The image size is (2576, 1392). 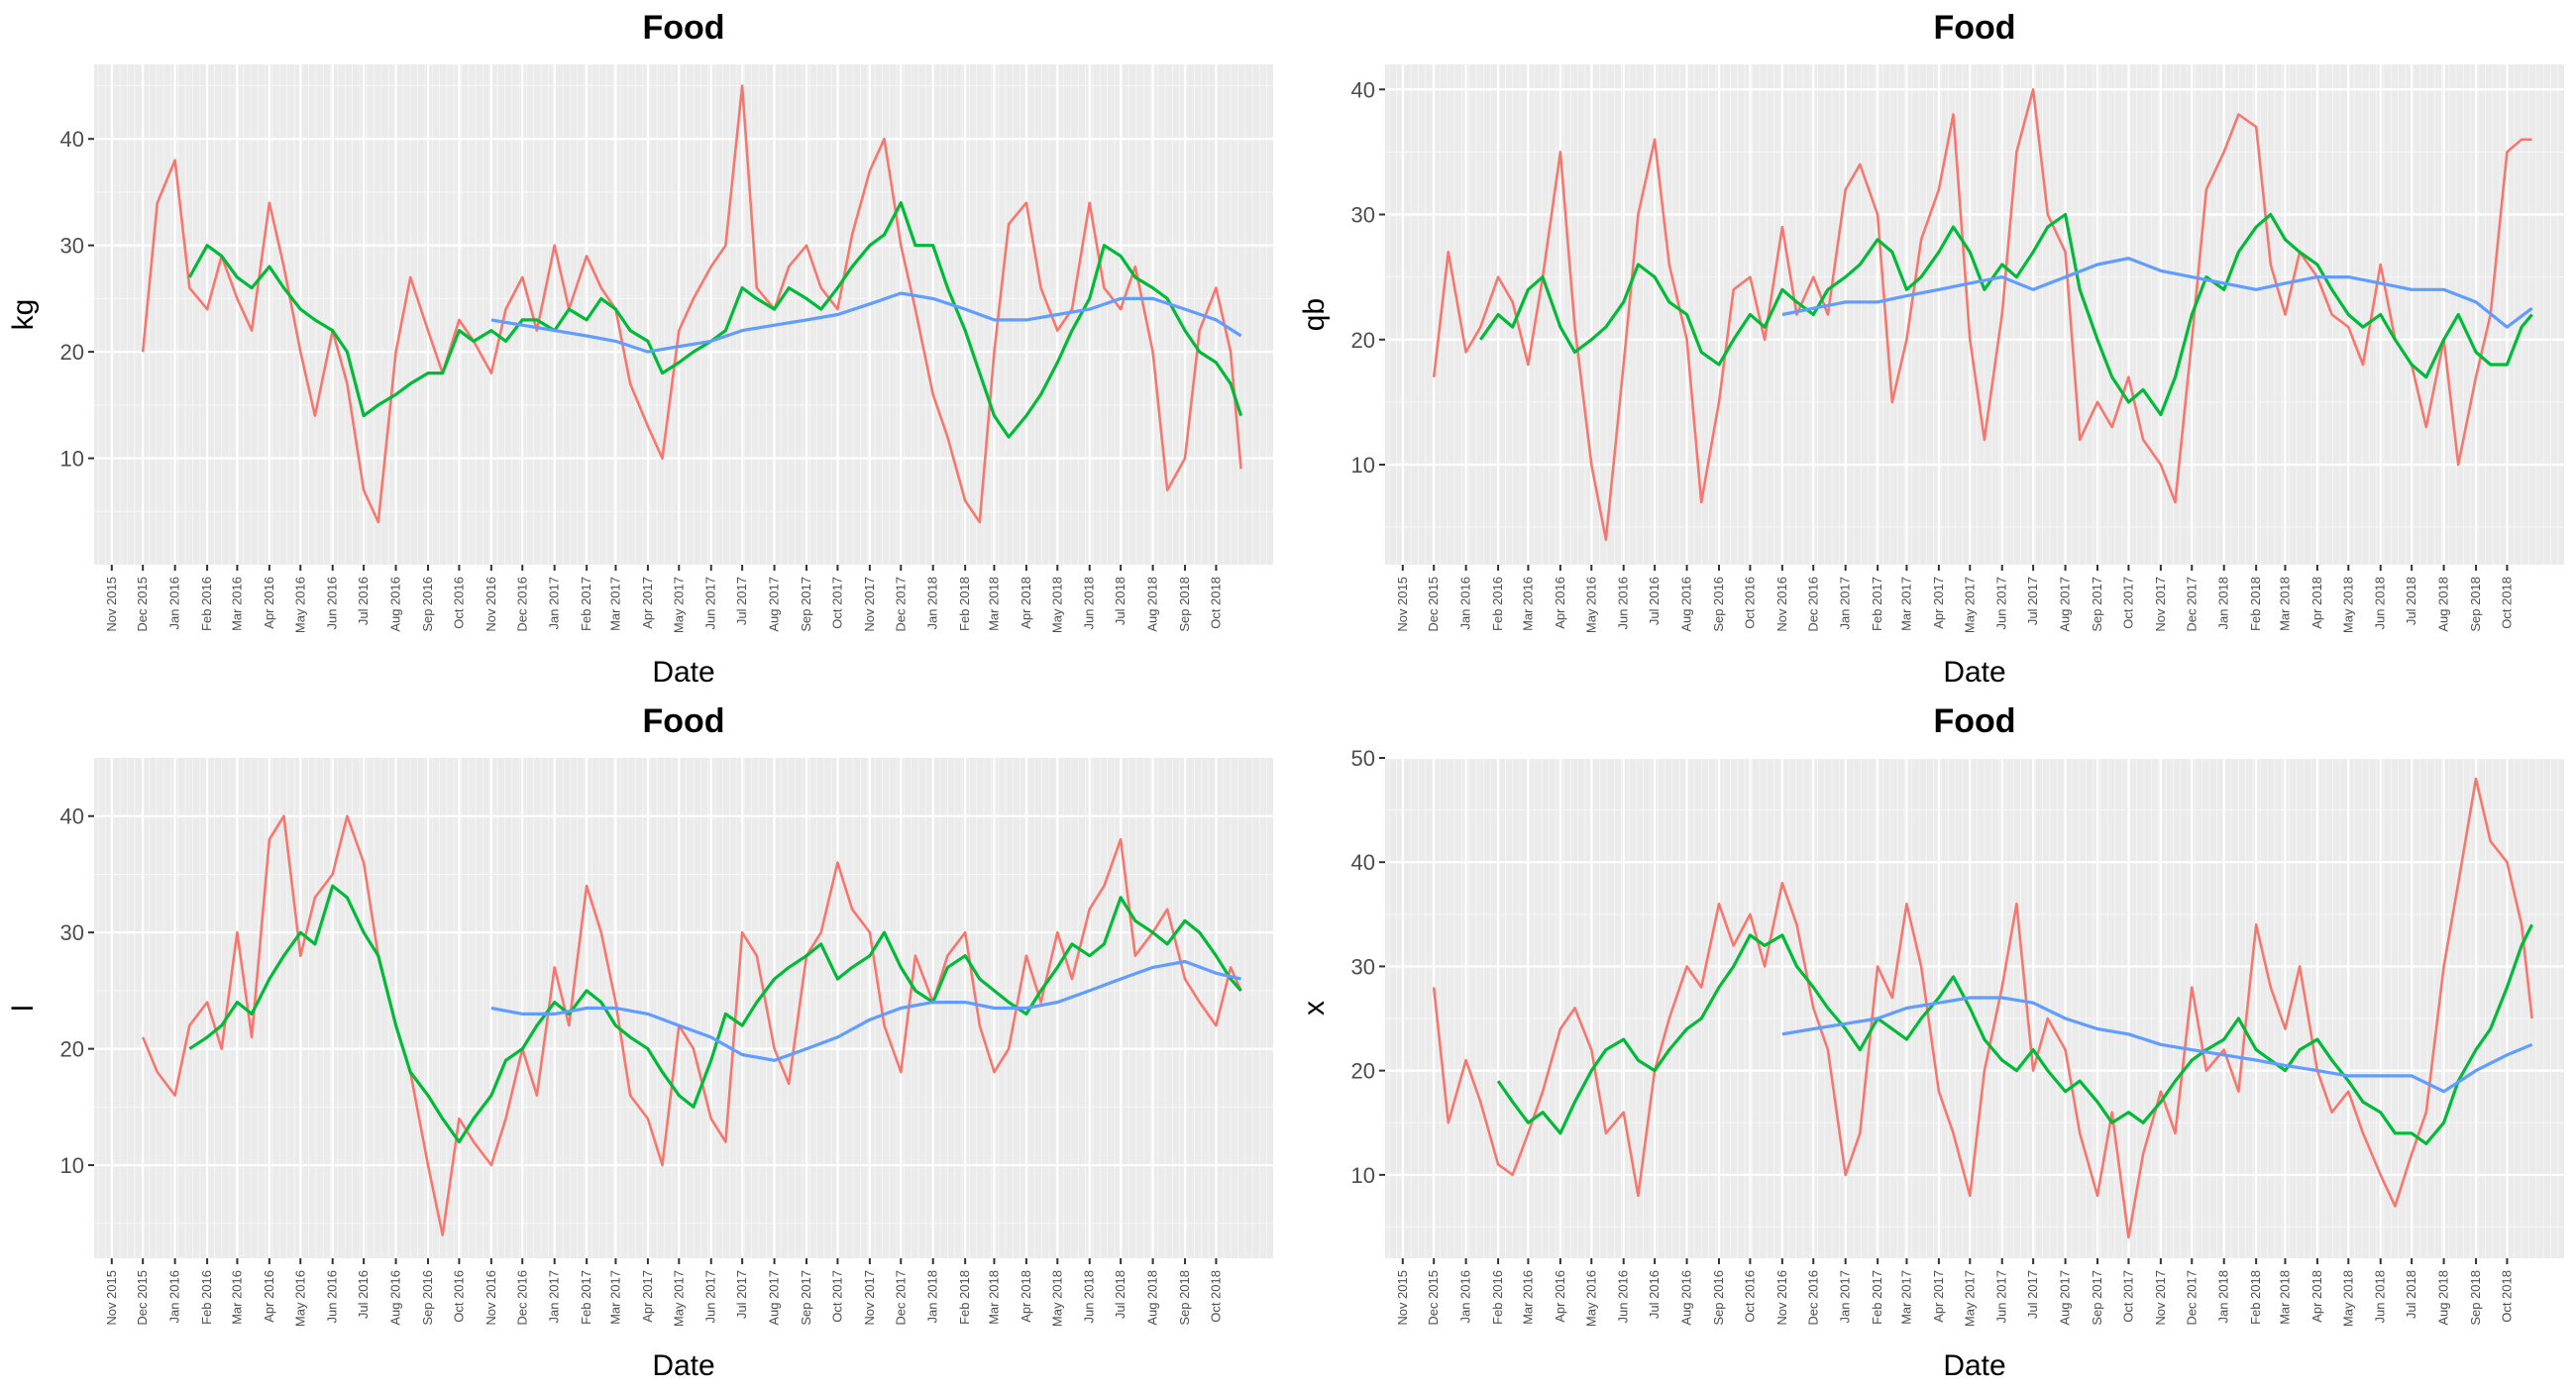 I want to click on x-tick-label: Jan 2017, so click(x=554, y=603).